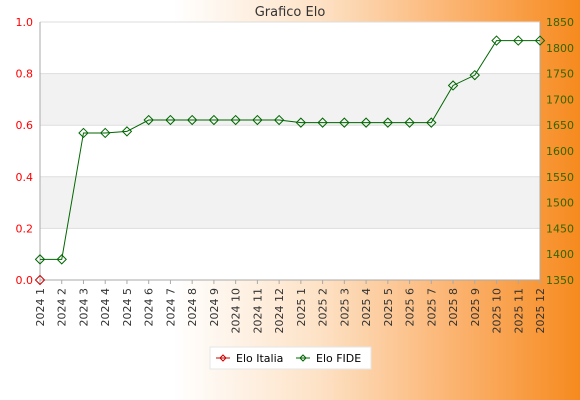 Image resolution: width=580 pixels, height=400 pixels. I want to click on y-tick-label-right: 1650, so click(560, 125).